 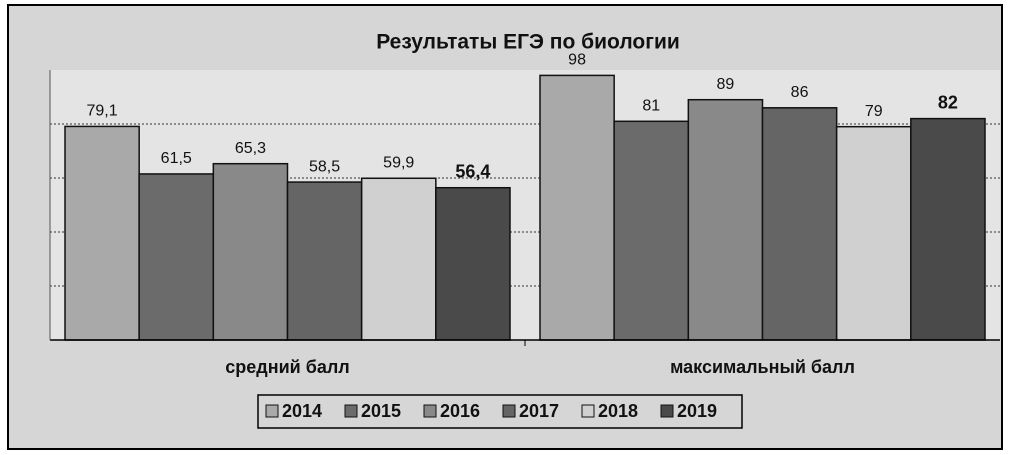 What do you see at coordinates (472, 171) in the screenshot?
I see `value-label: 56,4` at bounding box center [472, 171].